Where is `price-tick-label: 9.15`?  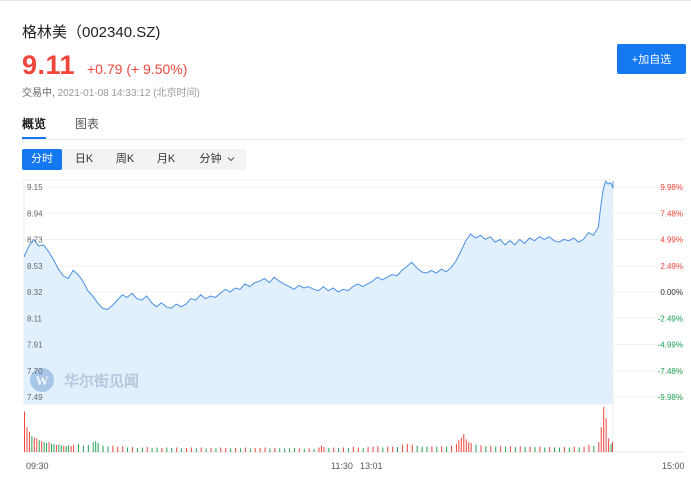
price-tick-label: 9.15 is located at coordinates (35, 187).